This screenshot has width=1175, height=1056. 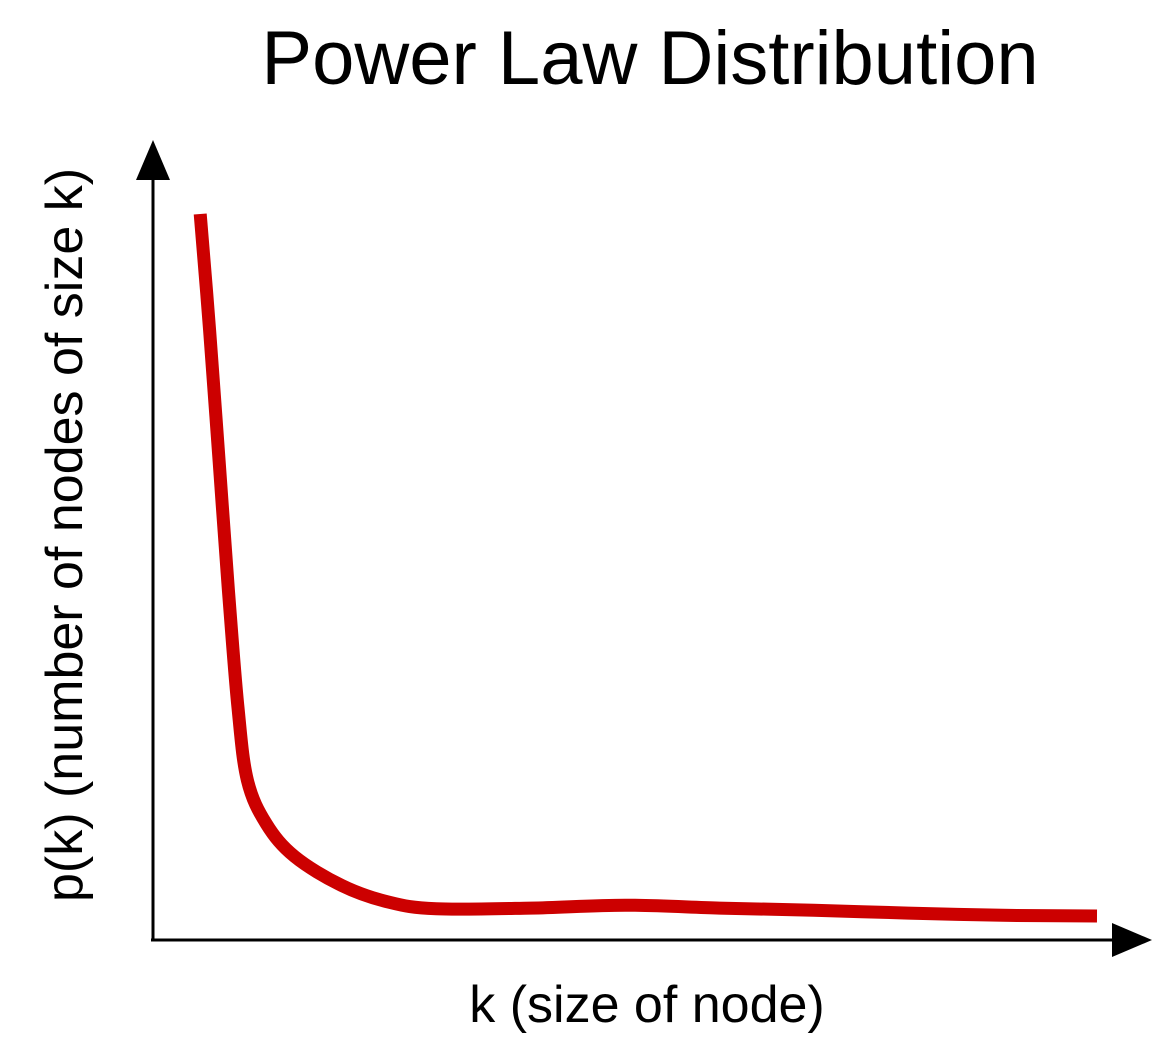 What do you see at coordinates (153, 160) in the screenshot?
I see `y-axis-arrow-icon` at bounding box center [153, 160].